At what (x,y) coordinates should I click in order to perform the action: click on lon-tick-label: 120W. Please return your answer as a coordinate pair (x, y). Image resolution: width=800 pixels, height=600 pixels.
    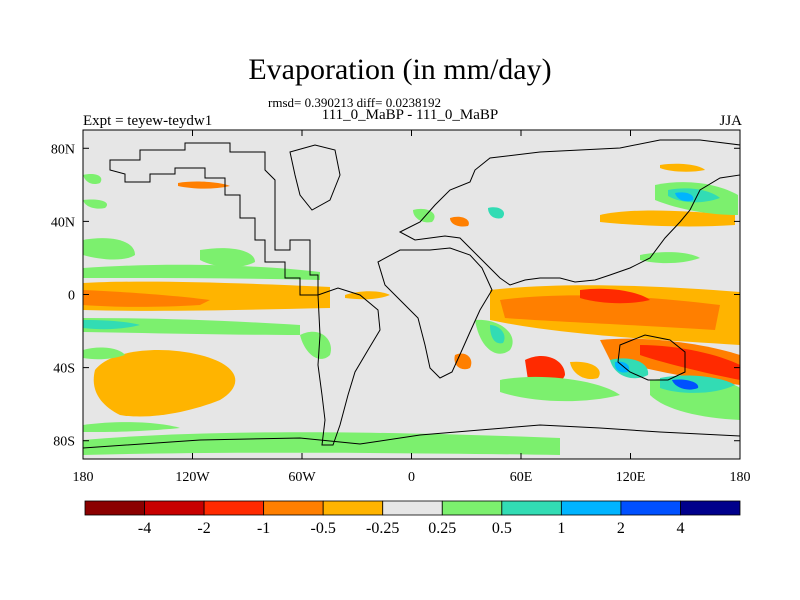
    Looking at the image, I should click on (192, 477).